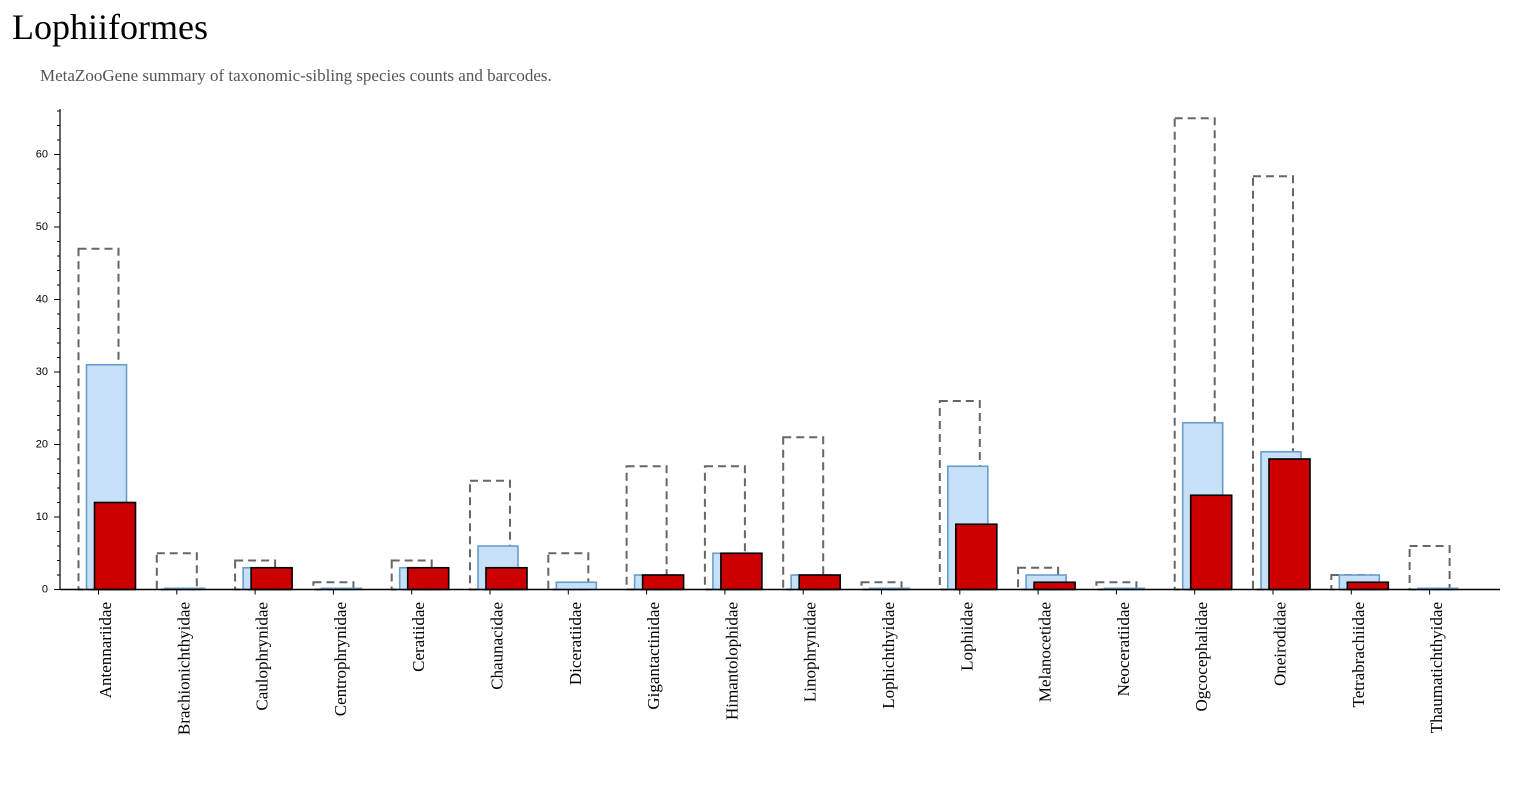  I want to click on category-label: Caulophrynidae, so click(262, 656).